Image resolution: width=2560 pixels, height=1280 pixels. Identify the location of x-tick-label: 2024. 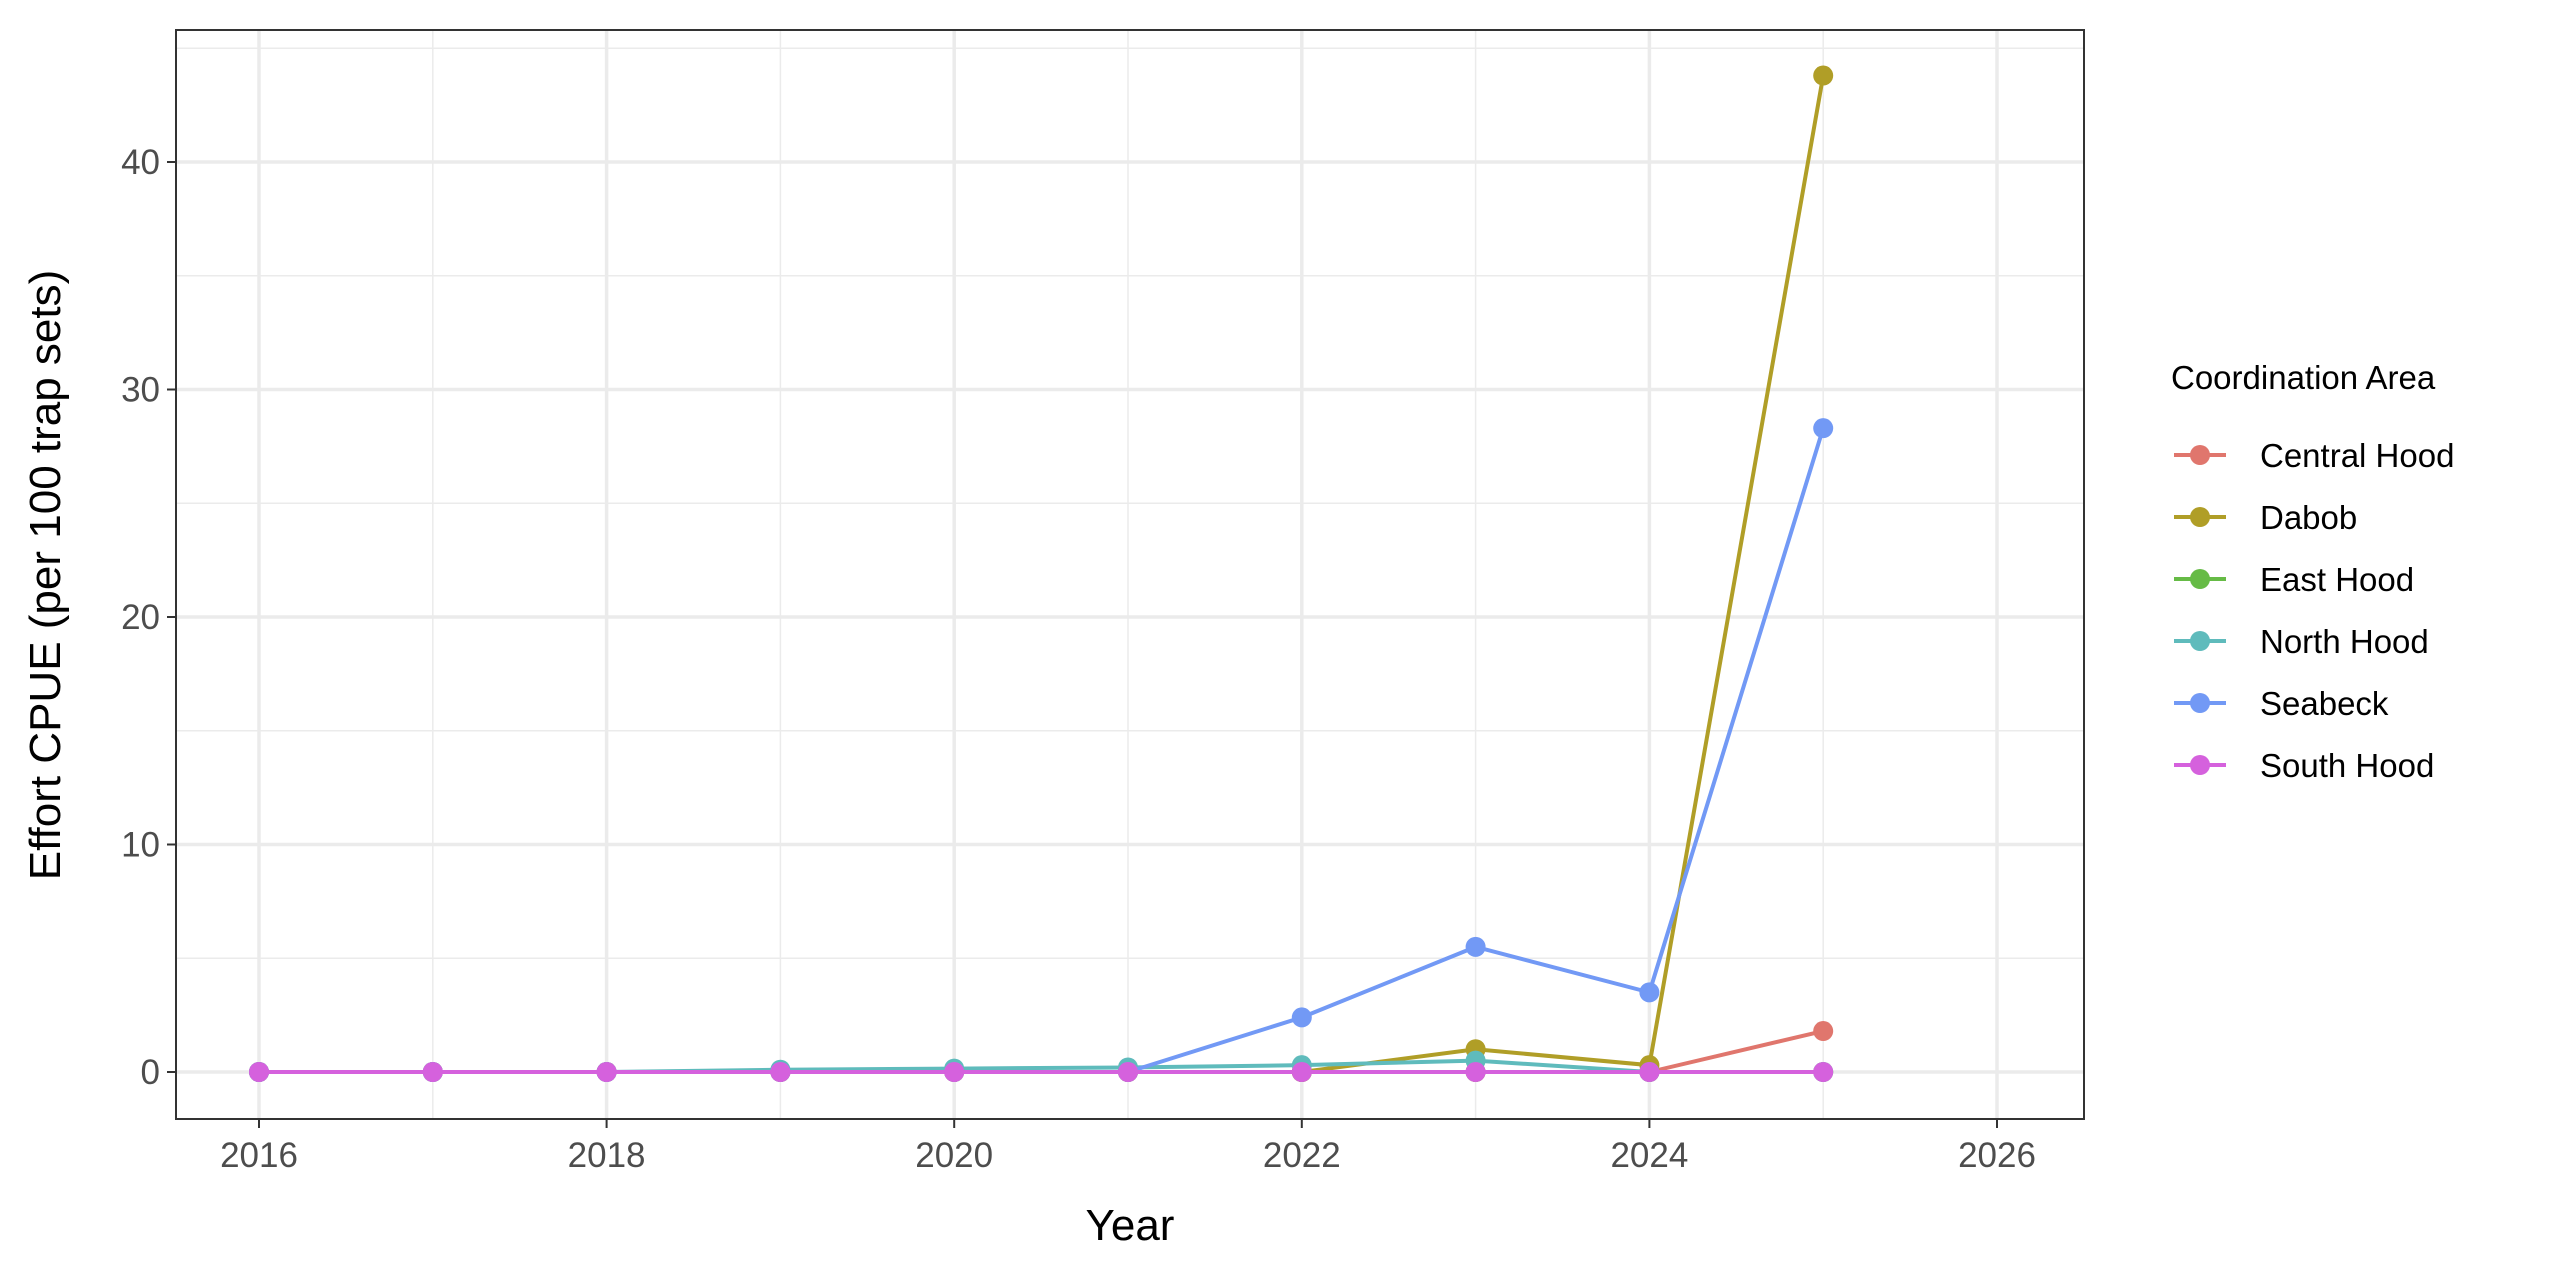
(1649, 1155).